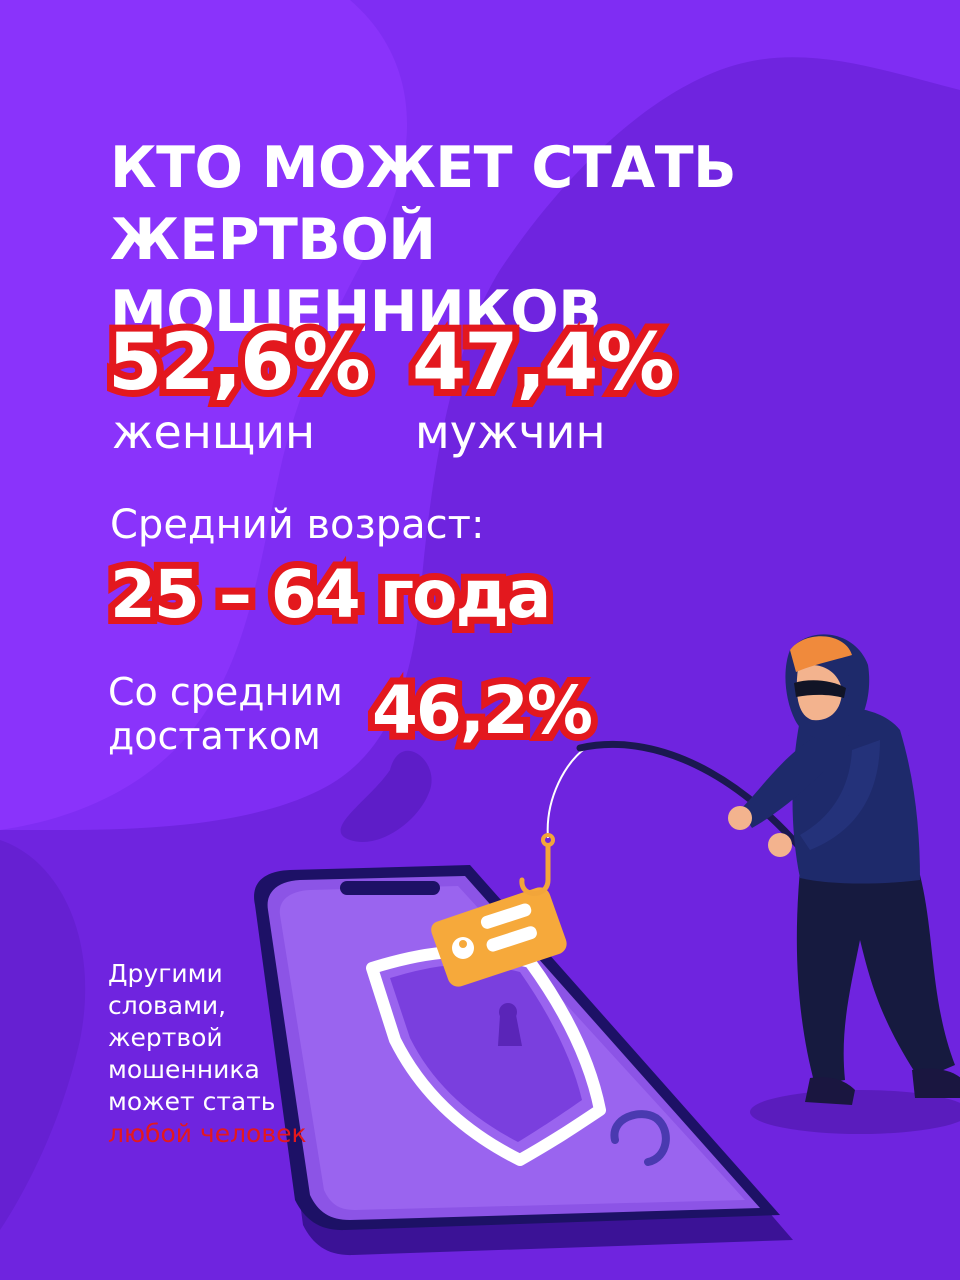  Describe the element at coordinates (510, 432) in the screenshot. I see `men-label: мужчин` at that location.